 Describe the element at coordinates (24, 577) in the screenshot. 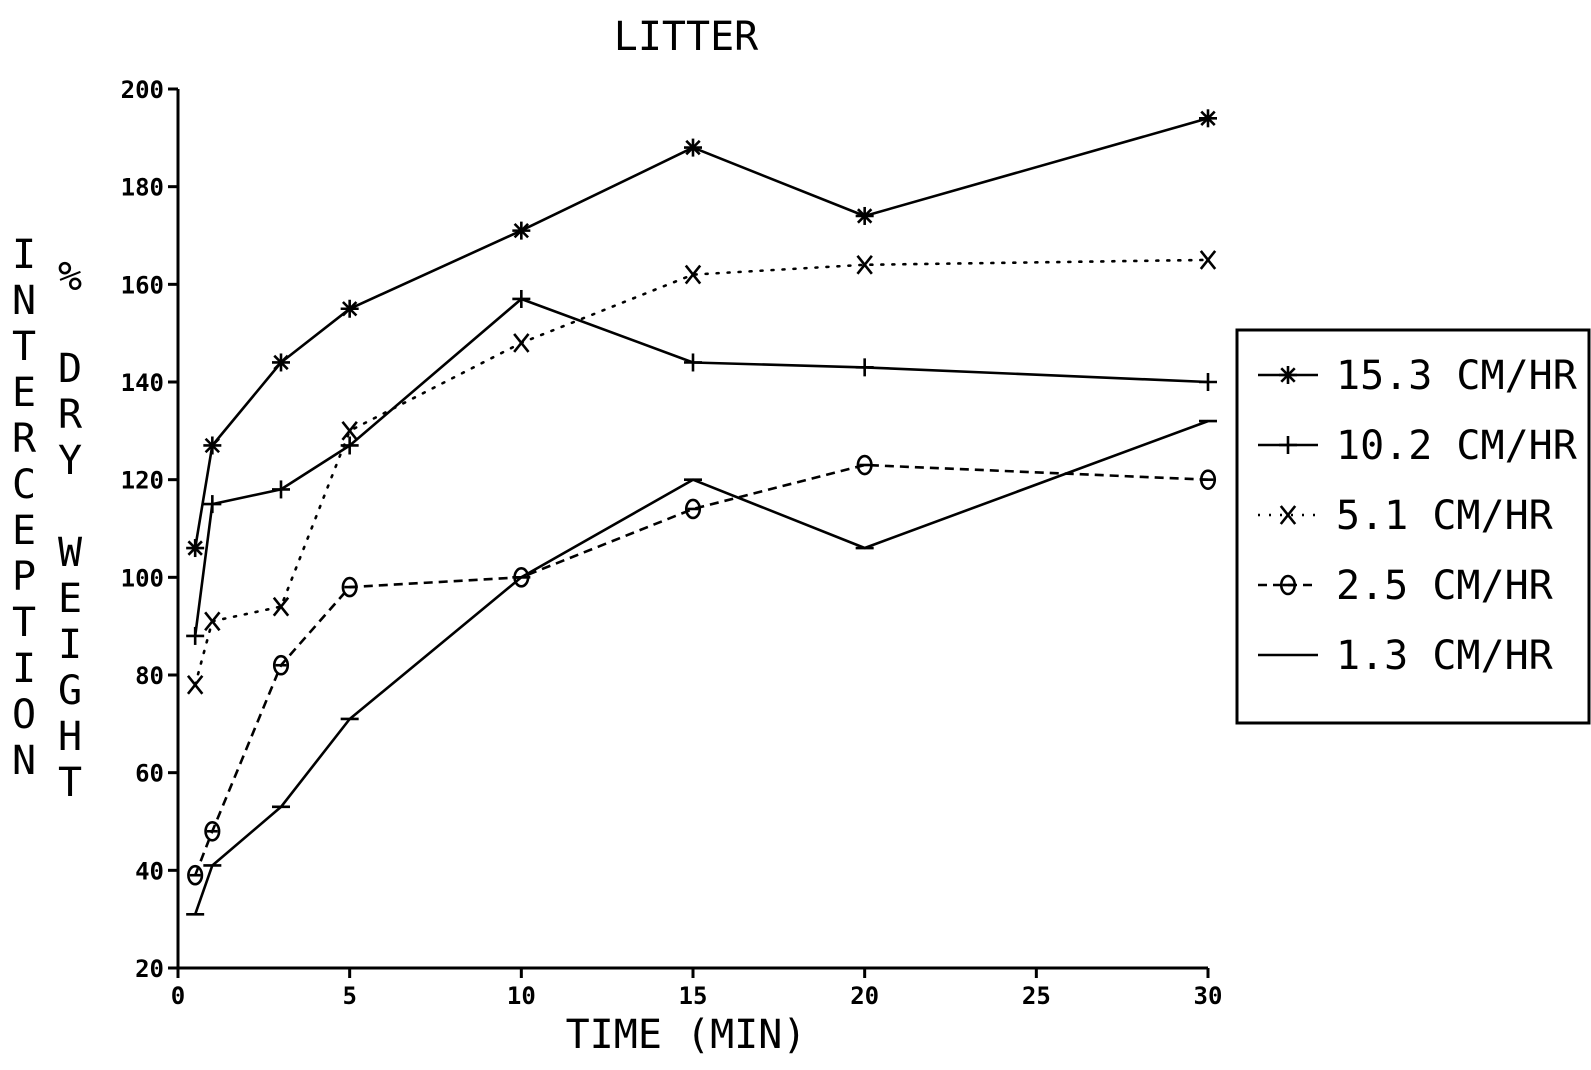

I see `y-label-letter: P` at that location.